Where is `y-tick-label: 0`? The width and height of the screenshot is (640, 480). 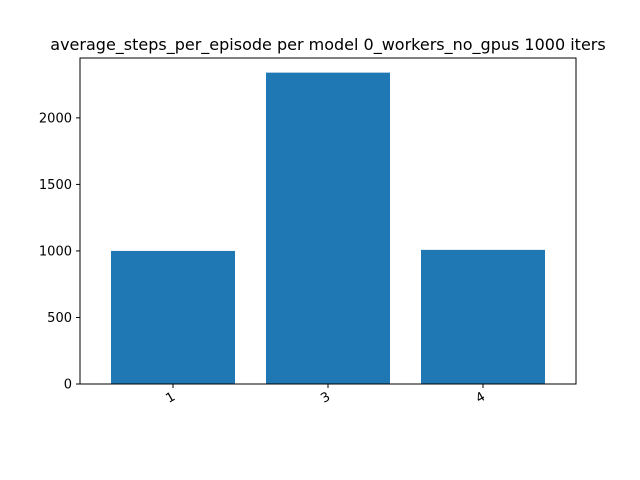
y-tick-label: 0 is located at coordinates (68, 385).